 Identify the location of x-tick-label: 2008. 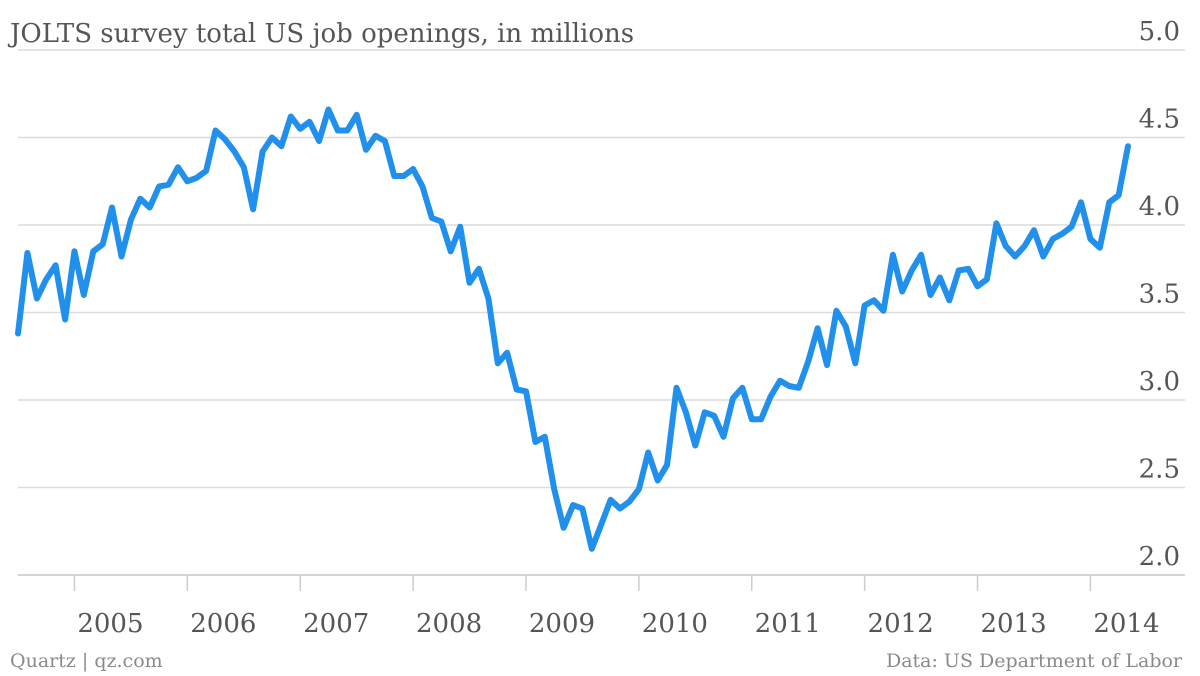
(449, 624).